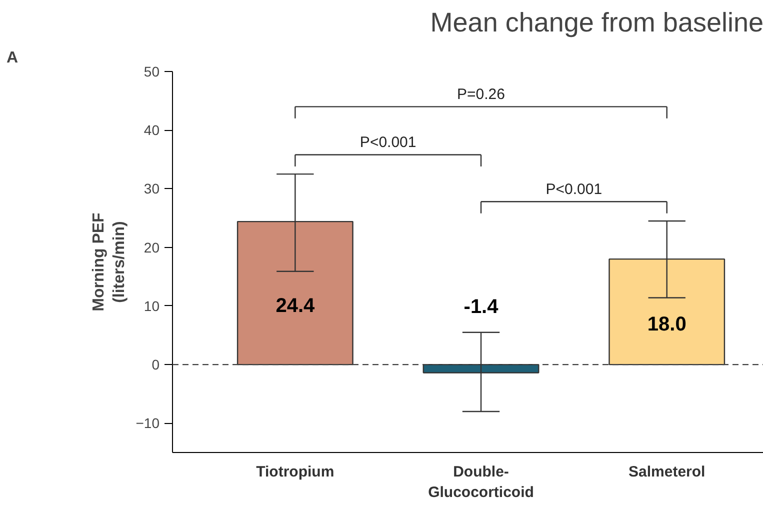 Image resolution: width=763 pixels, height=516 pixels. What do you see at coordinates (156, 364) in the screenshot?
I see `y-tick-label: 0` at bounding box center [156, 364].